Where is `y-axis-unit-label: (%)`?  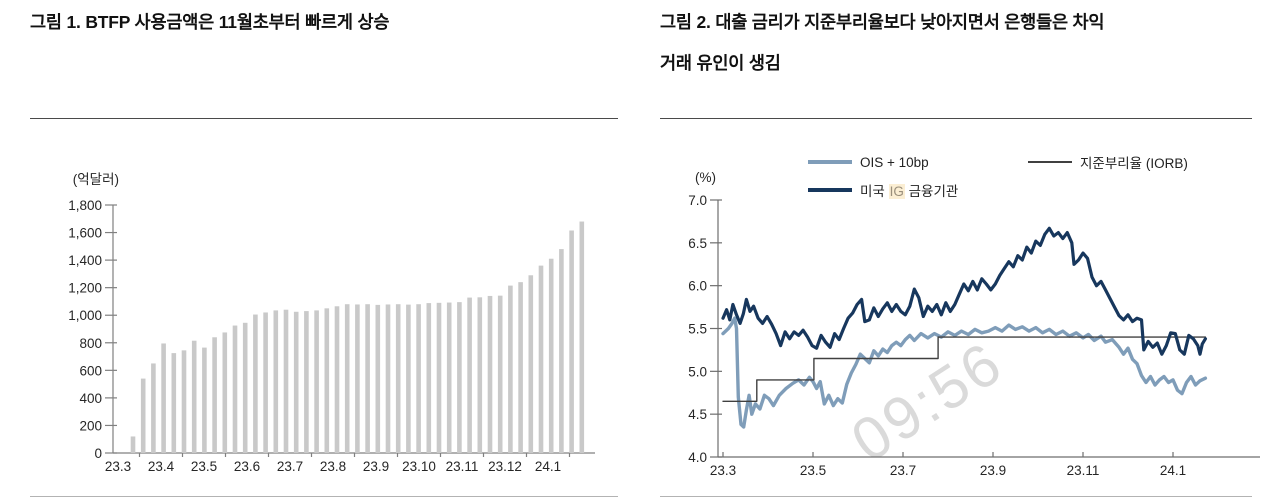
y-axis-unit-label: (%) is located at coordinates (705, 177).